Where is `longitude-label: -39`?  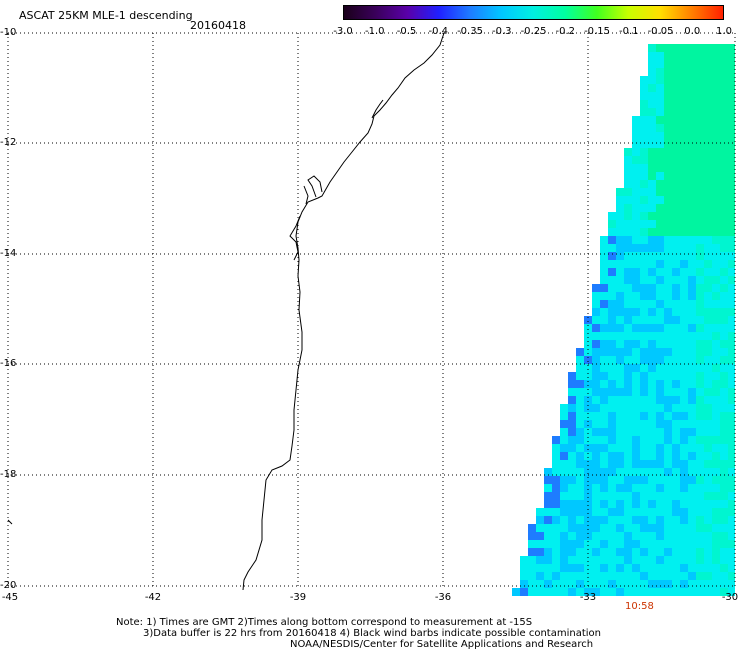 longitude-label: -39 is located at coordinates (298, 597).